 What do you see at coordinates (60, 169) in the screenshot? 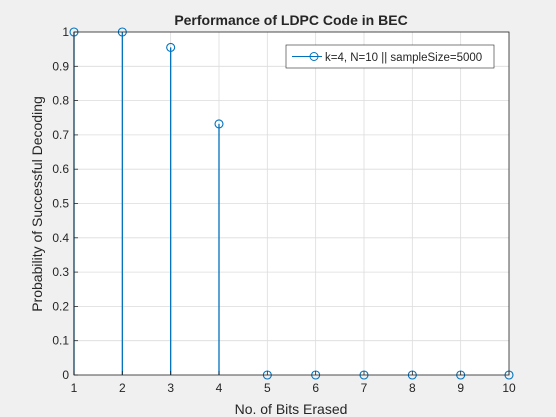
I see `y-tick-label: 0.6` at bounding box center [60, 169].